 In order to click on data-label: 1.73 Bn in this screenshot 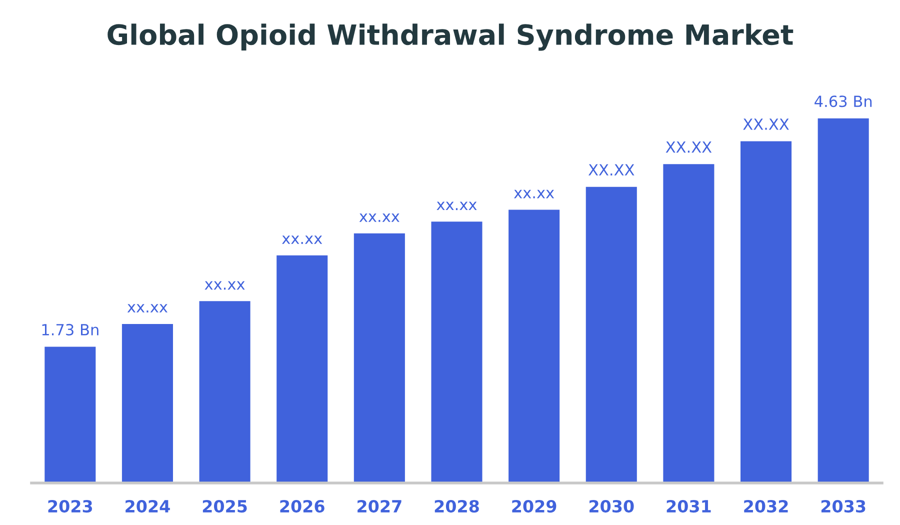, I will do `click(70, 330)`.